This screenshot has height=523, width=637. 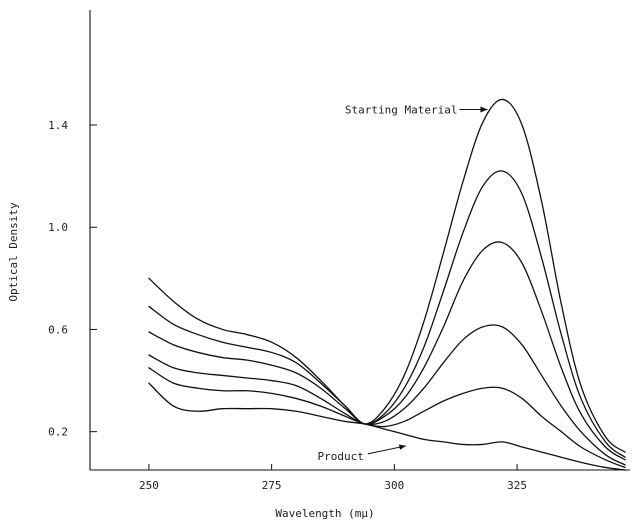 What do you see at coordinates (58, 329) in the screenshot?
I see `y-tick-label: 0.6` at bounding box center [58, 329].